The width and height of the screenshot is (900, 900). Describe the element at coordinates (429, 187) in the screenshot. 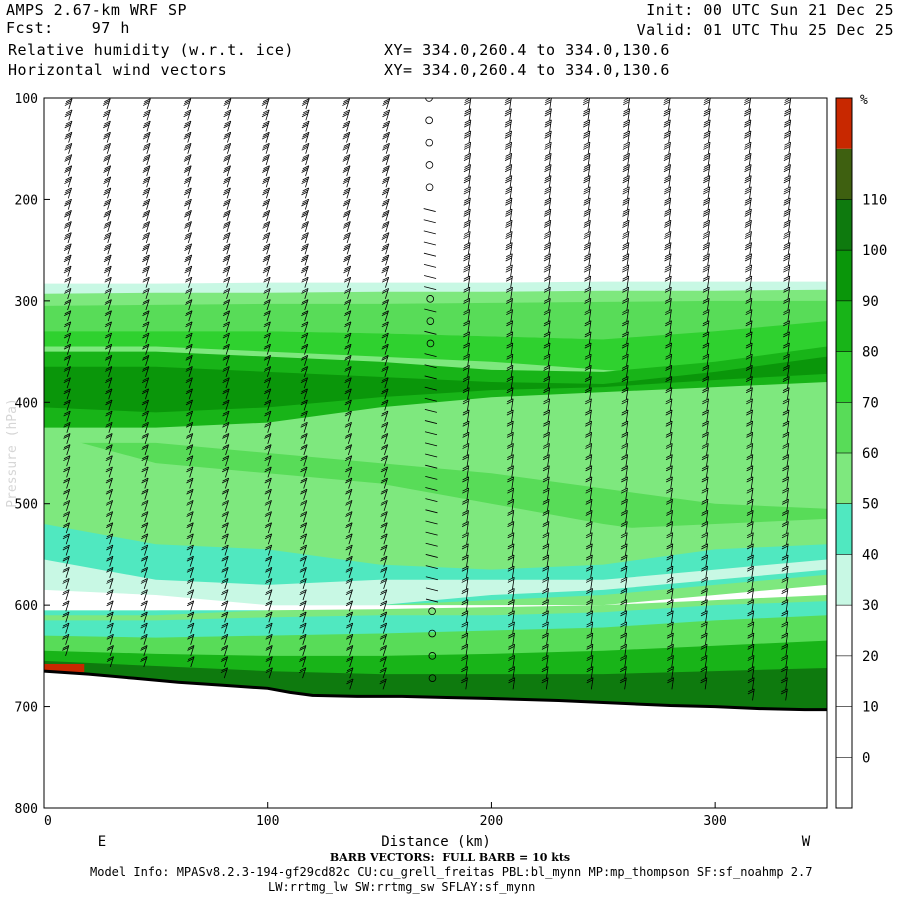

I see `calm-wind-marker` at that location.